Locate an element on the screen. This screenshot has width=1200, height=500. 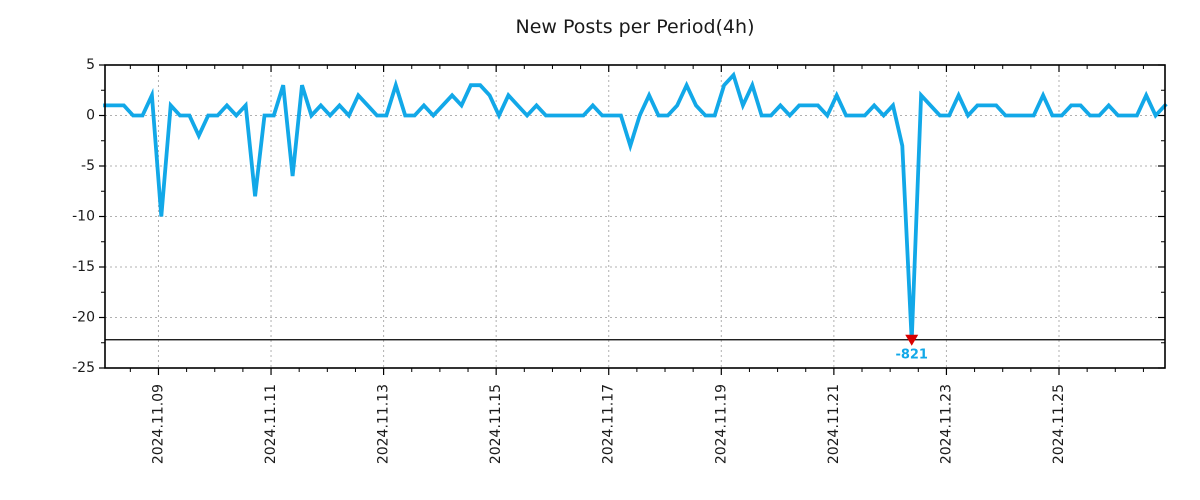
y-tick-label: -10 is located at coordinates (83, 217).